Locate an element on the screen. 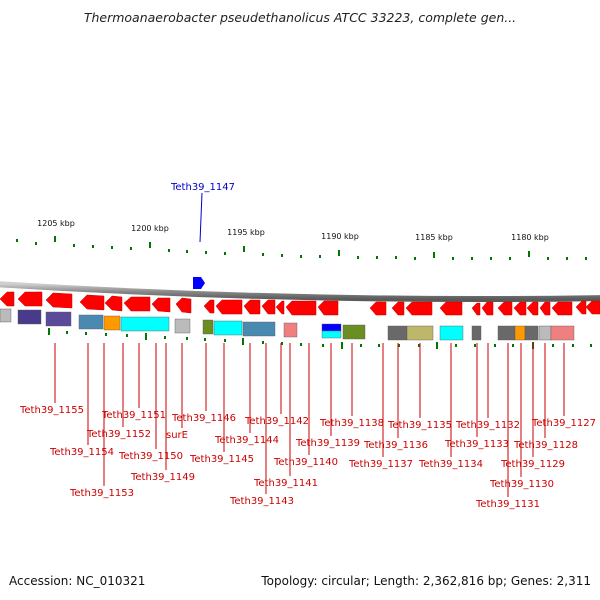 This screenshot has height=600, width=600. gene-label: surE is located at coordinates (177, 435).